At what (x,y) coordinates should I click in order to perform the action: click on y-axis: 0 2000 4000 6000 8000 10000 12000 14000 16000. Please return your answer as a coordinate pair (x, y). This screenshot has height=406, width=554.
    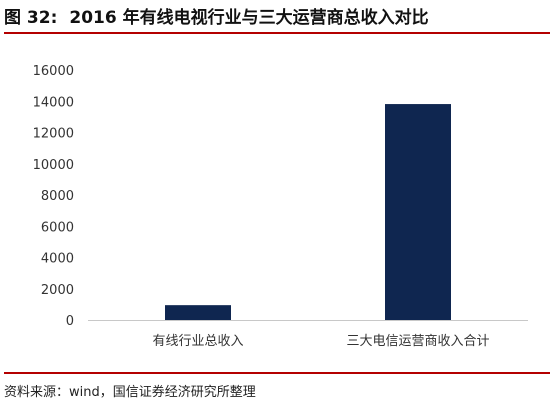
    Looking at the image, I should click on (53, 196).